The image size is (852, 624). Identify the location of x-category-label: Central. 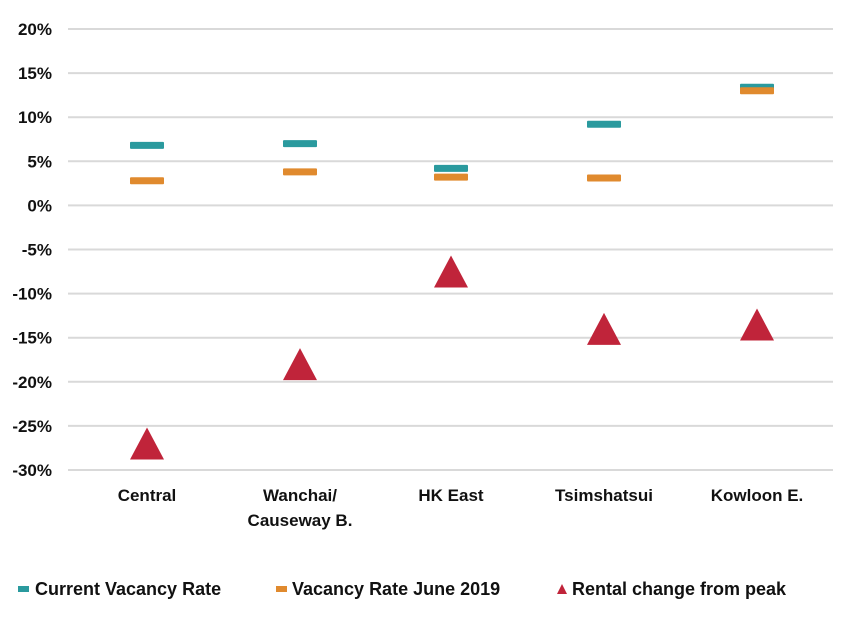
(147, 495).